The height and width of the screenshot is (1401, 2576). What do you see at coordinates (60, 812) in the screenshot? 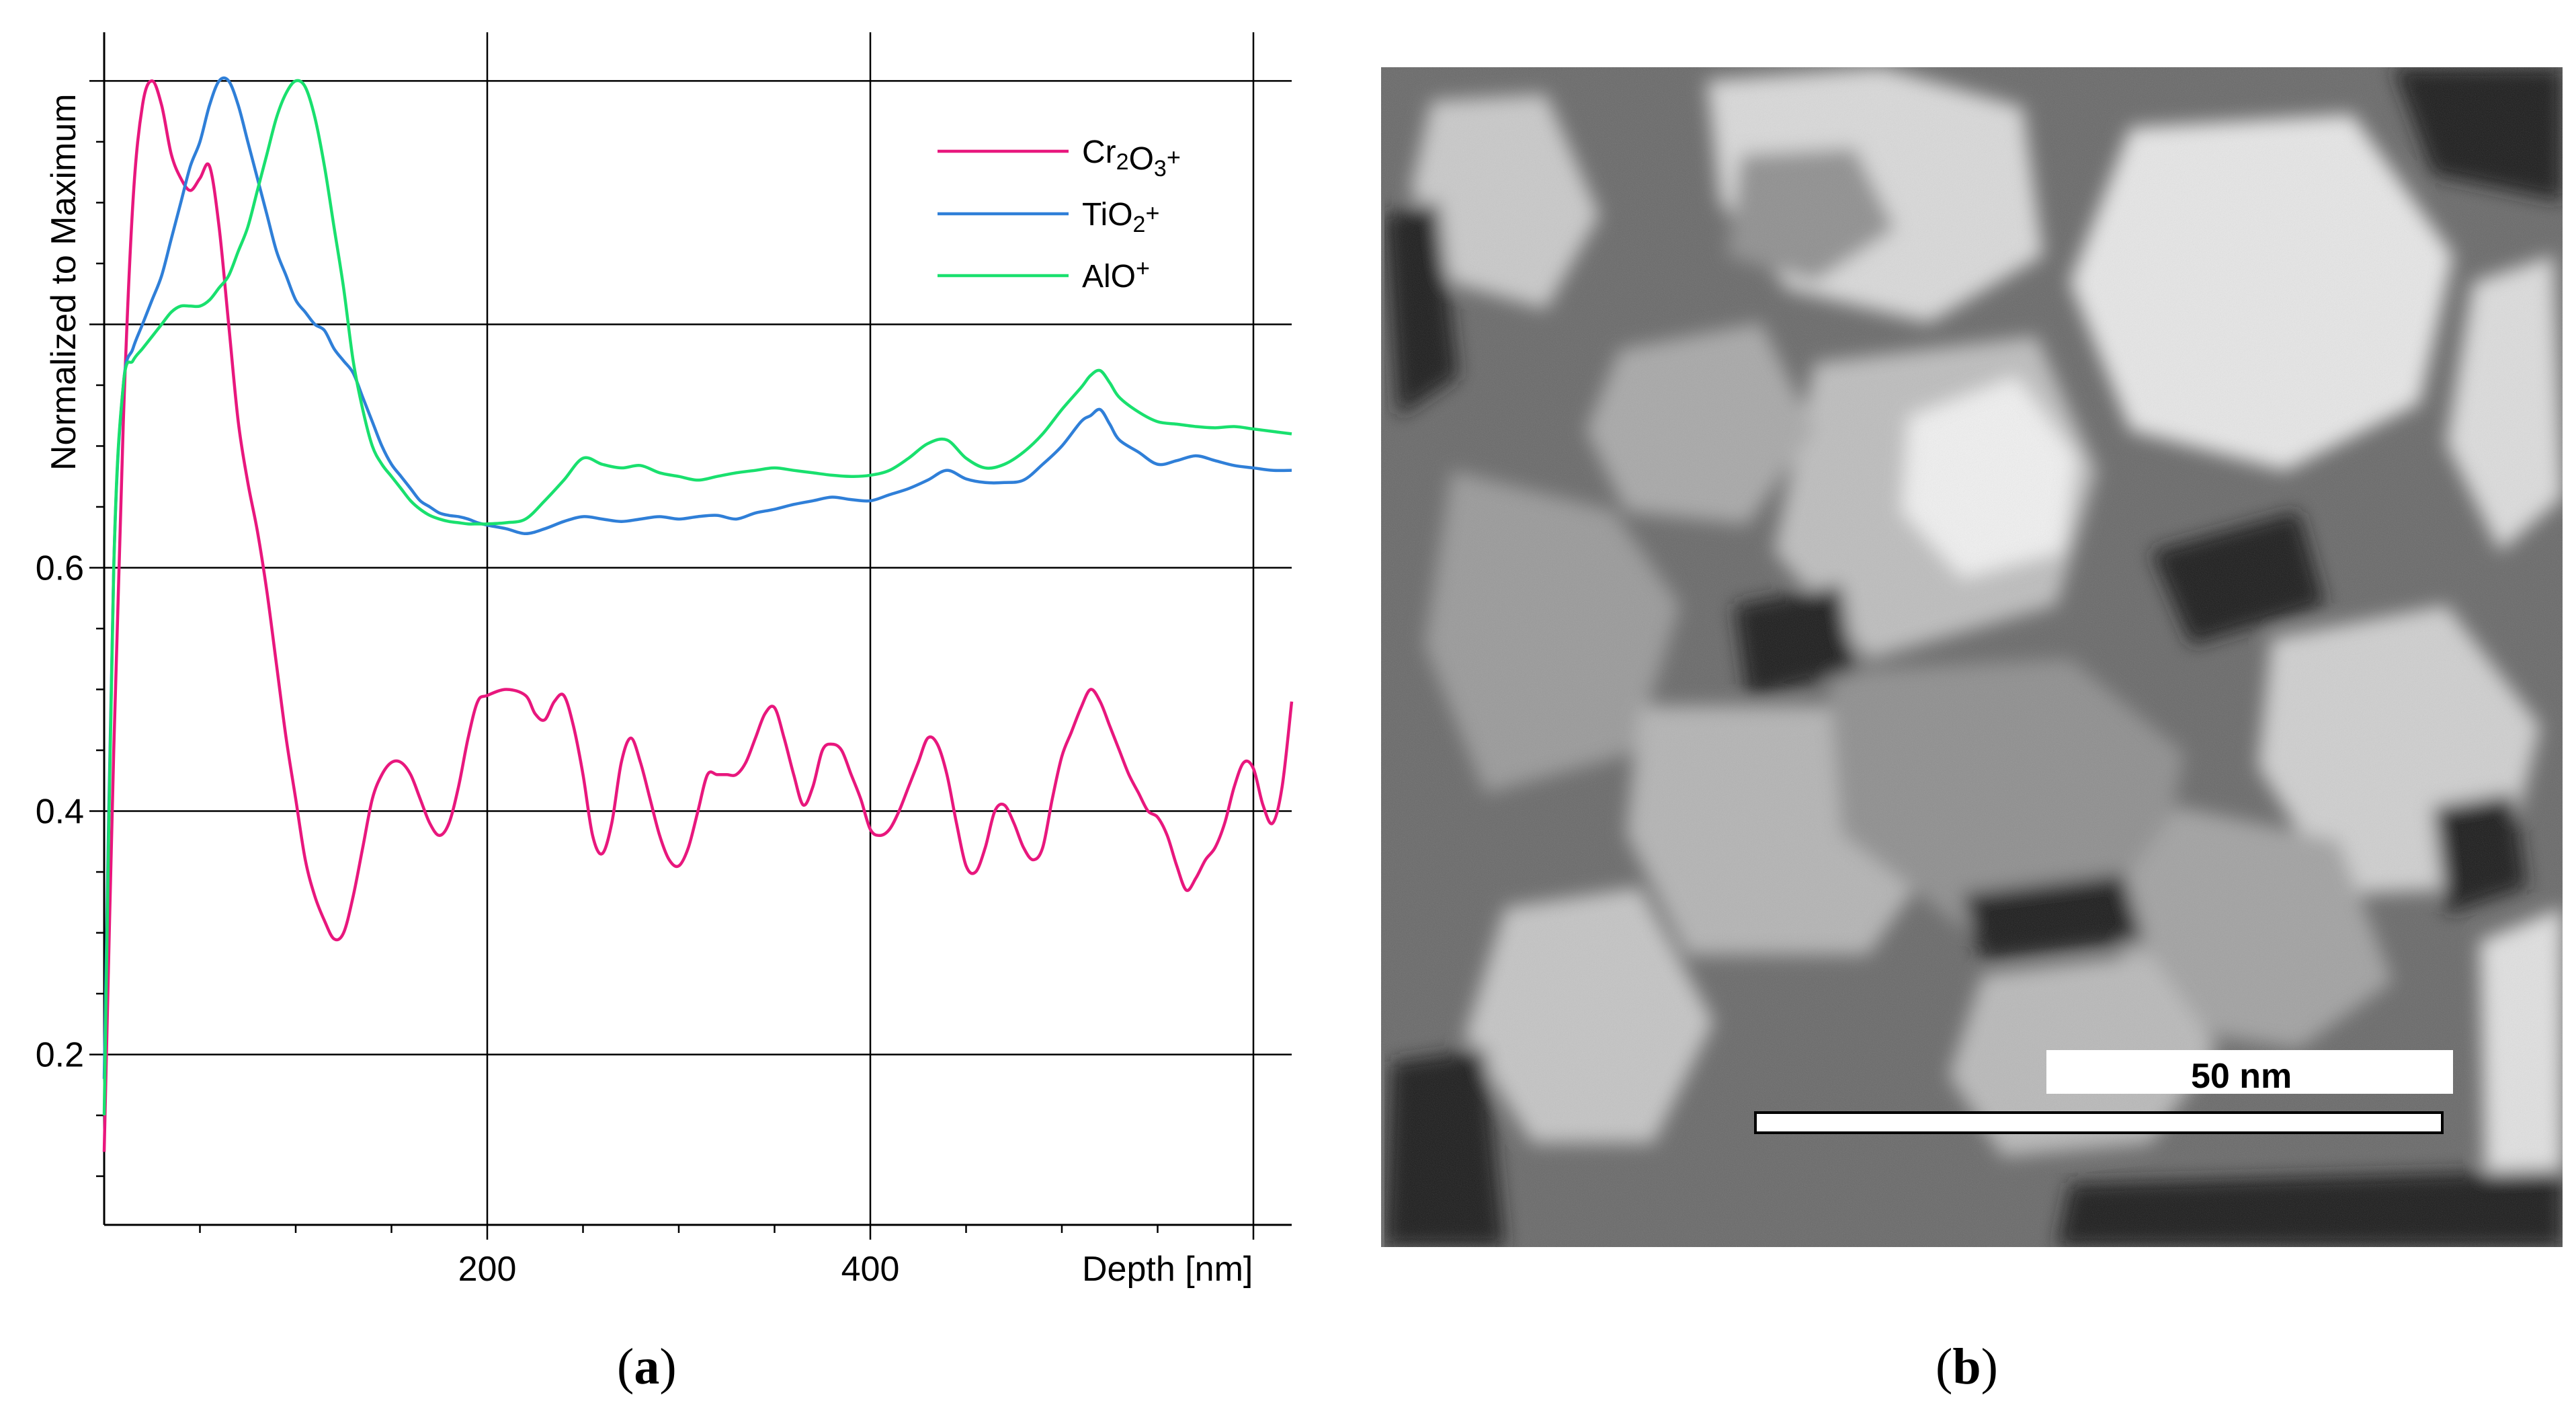
I see `y-tick-label: 0.4` at bounding box center [60, 812].